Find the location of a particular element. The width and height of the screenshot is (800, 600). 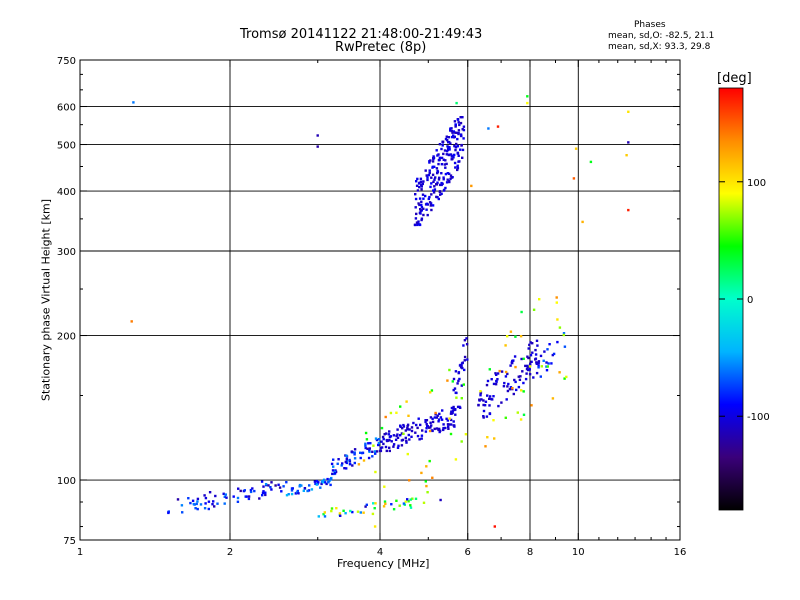

x-tick-label: 16 is located at coordinates (680, 552).